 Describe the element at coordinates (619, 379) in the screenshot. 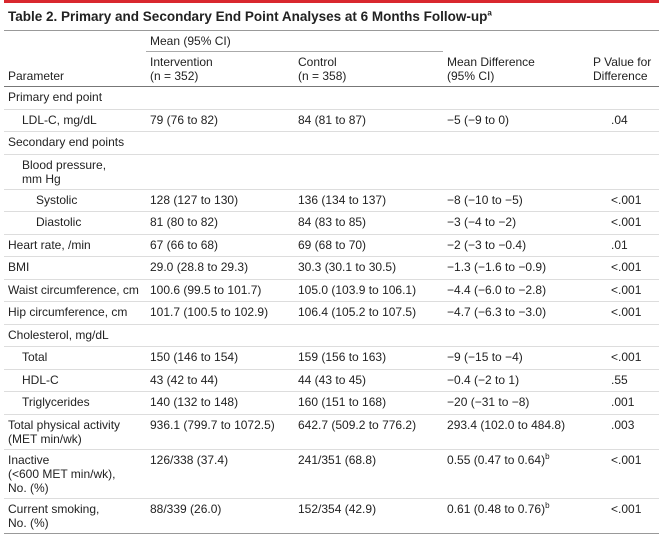

I see `table-cell: .55` at that location.